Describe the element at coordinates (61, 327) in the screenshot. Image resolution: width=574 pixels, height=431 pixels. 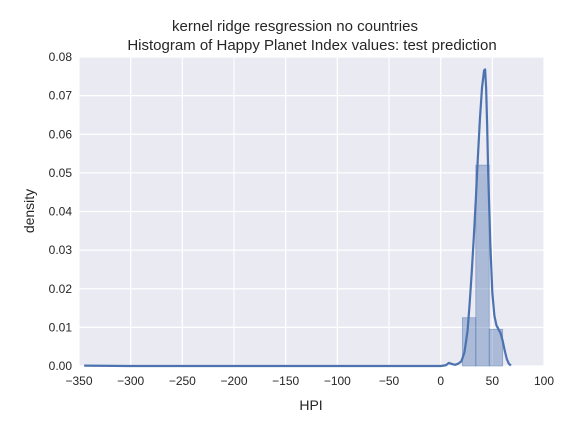
I see `y-tick-label: 0.01` at that location.